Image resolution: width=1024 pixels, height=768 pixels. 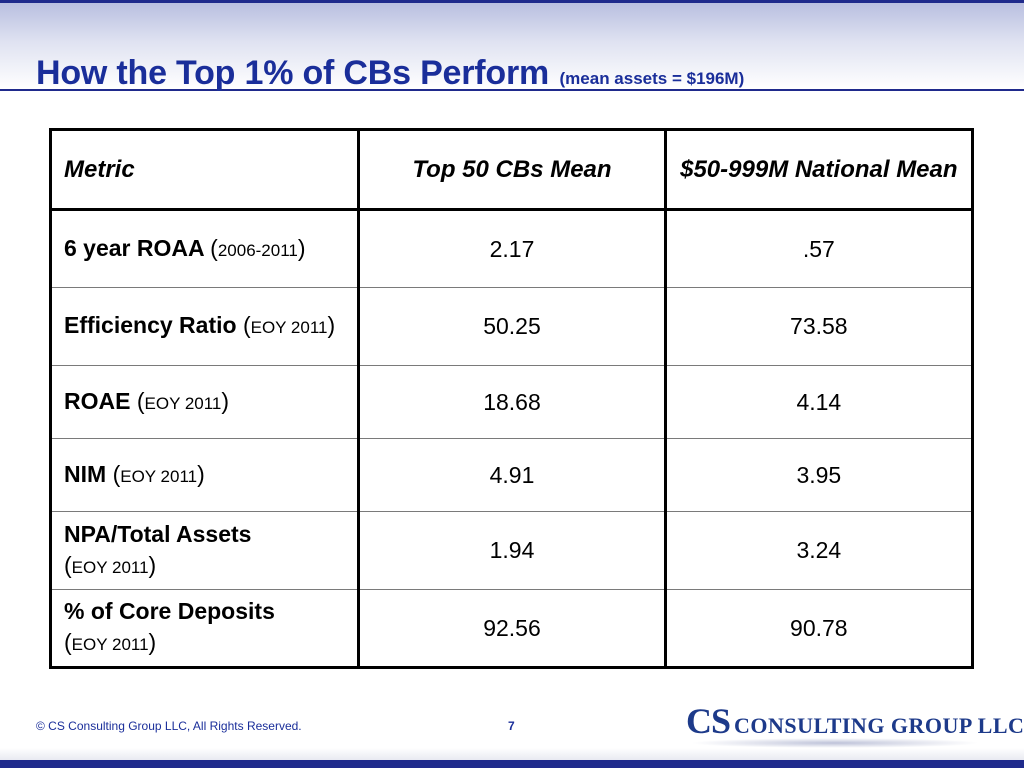 What do you see at coordinates (818, 550) in the screenshot?
I see `national-value: 3.24` at bounding box center [818, 550].